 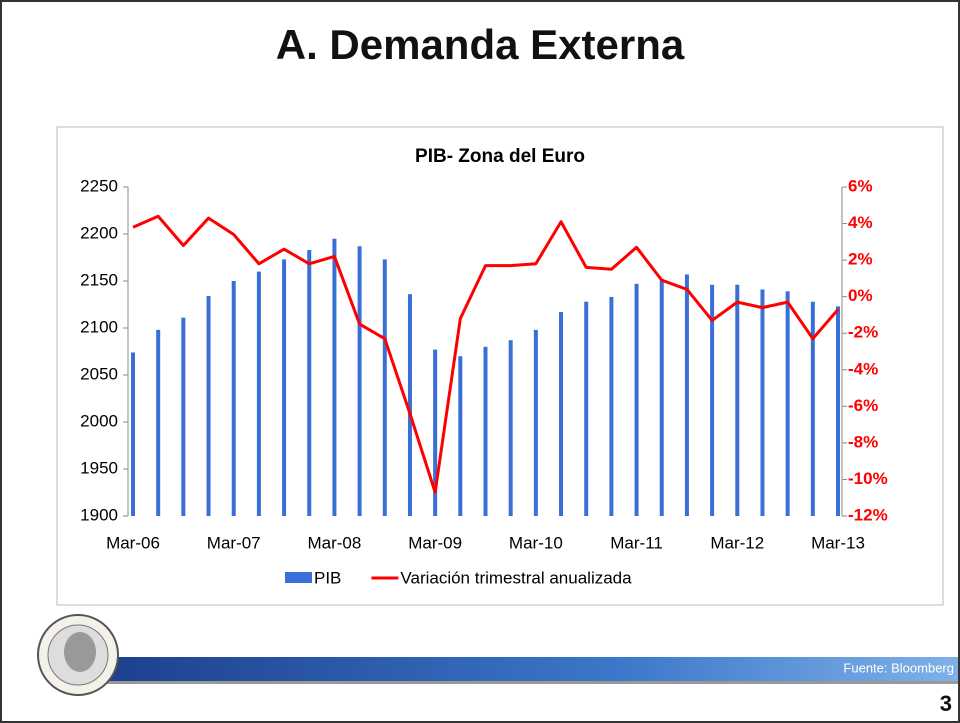 What do you see at coordinates (99, 185) in the screenshot?
I see `y-tick-label: 2250` at bounding box center [99, 185].